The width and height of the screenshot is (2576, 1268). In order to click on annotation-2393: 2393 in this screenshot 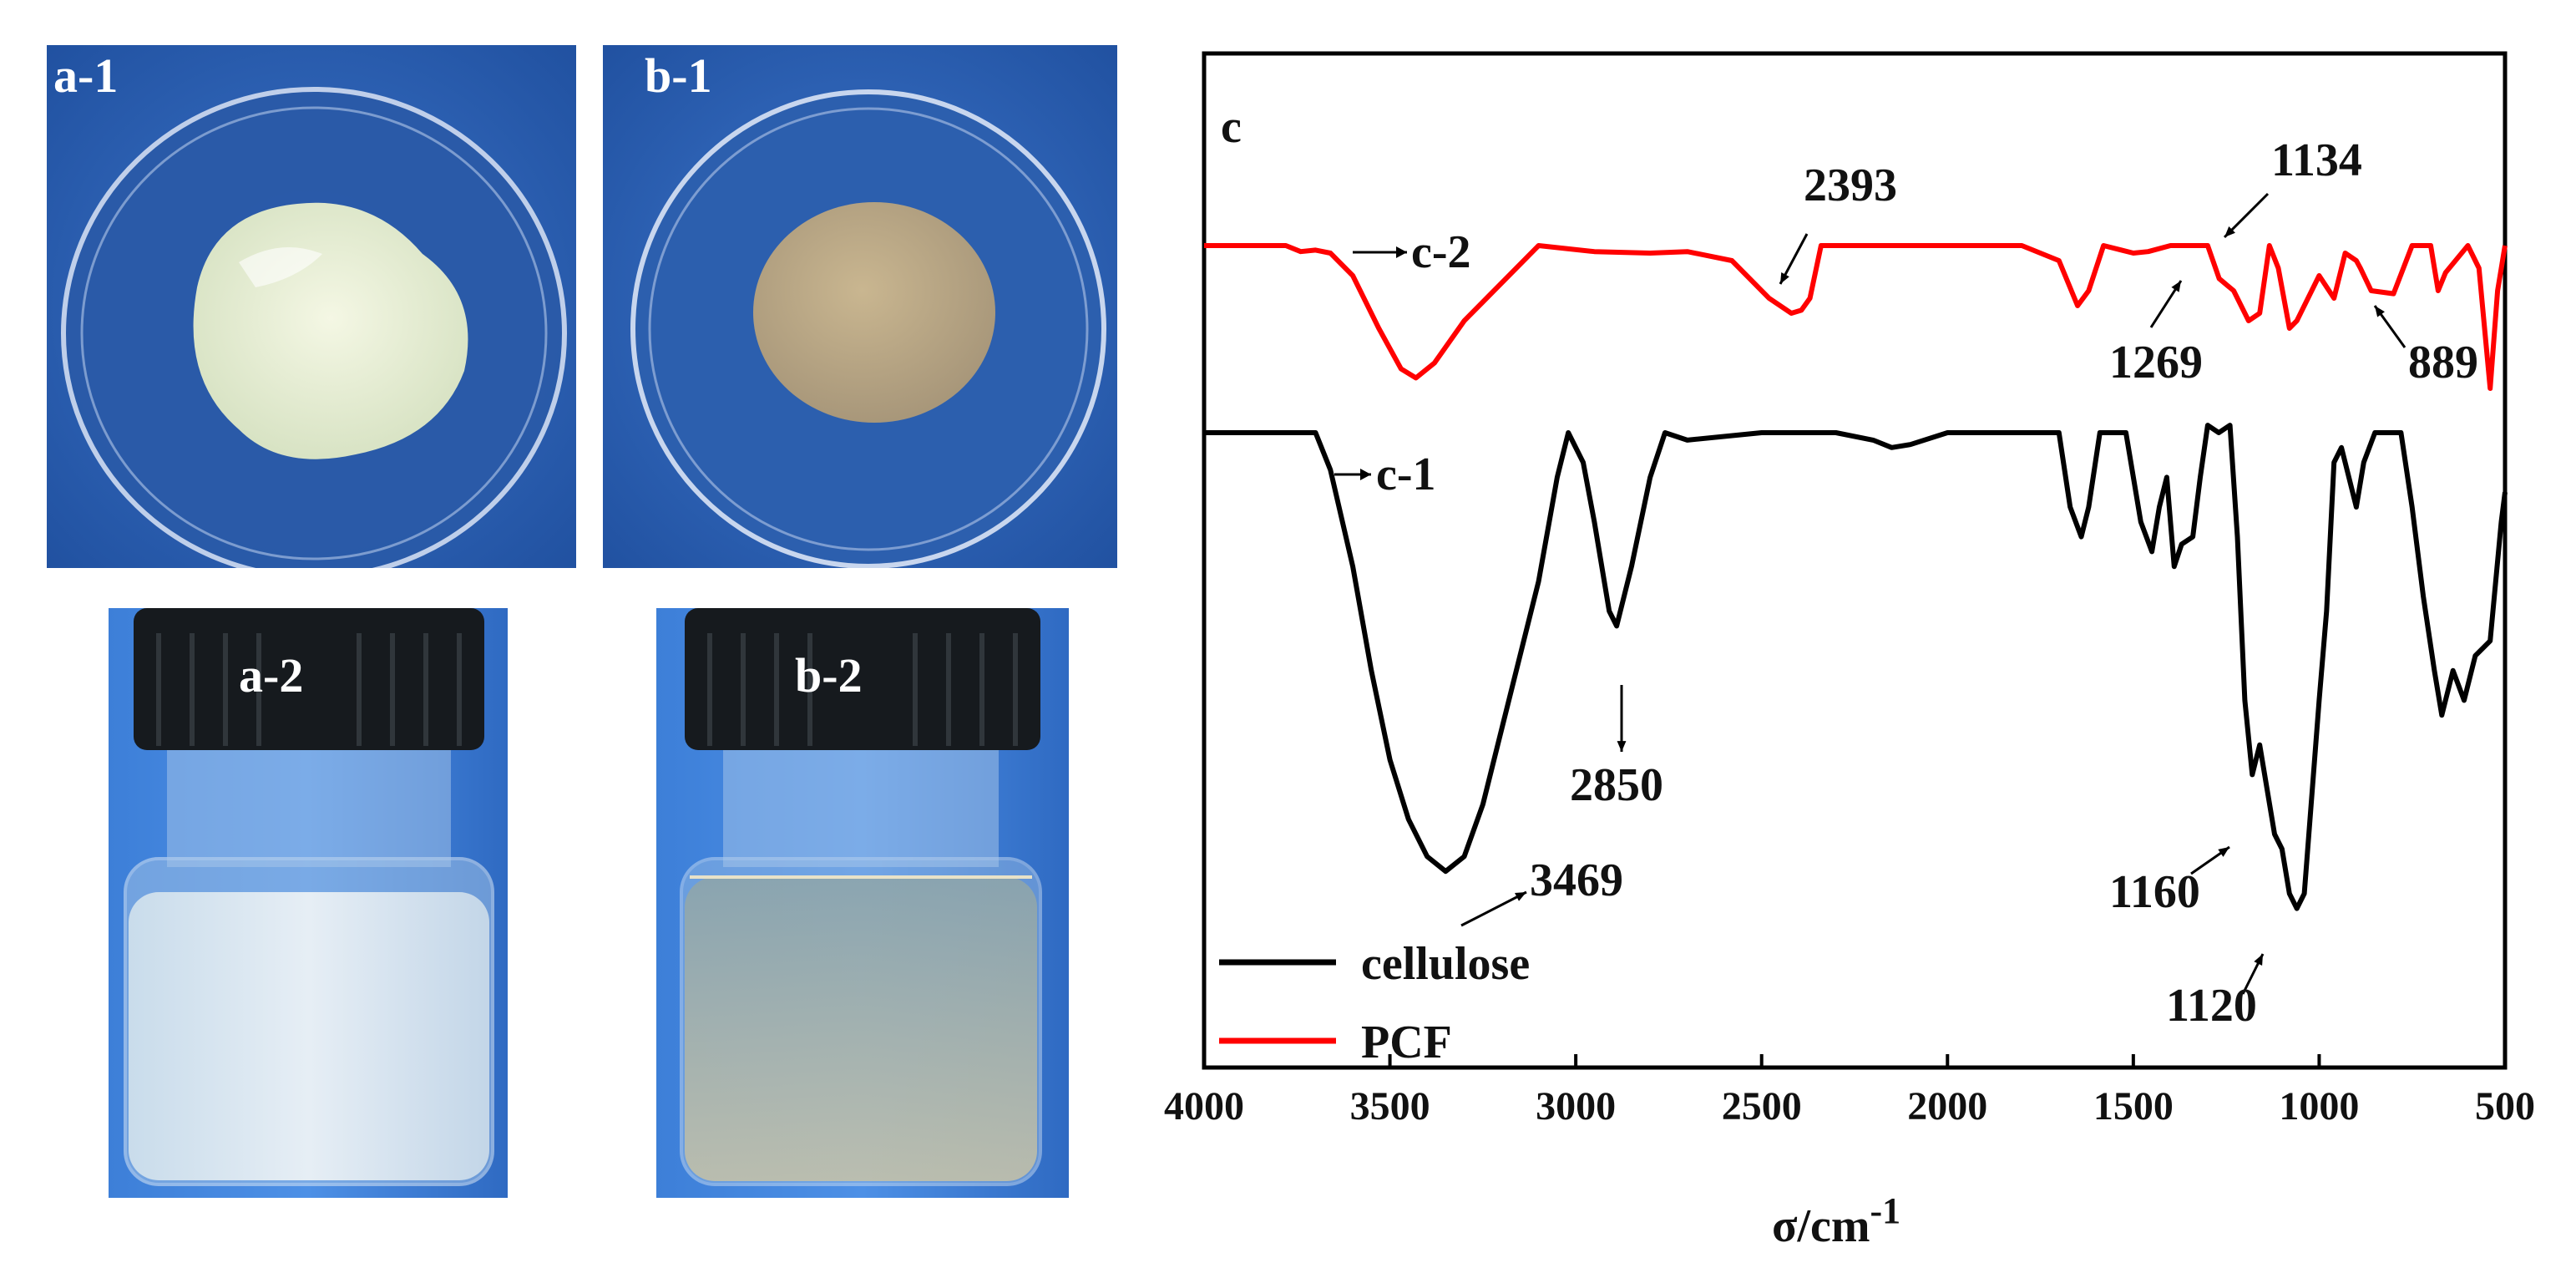, I will do `click(1838, 222)`.